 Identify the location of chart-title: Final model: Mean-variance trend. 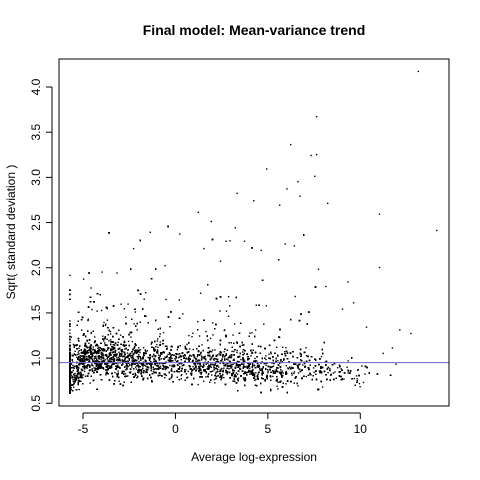
(254, 30).